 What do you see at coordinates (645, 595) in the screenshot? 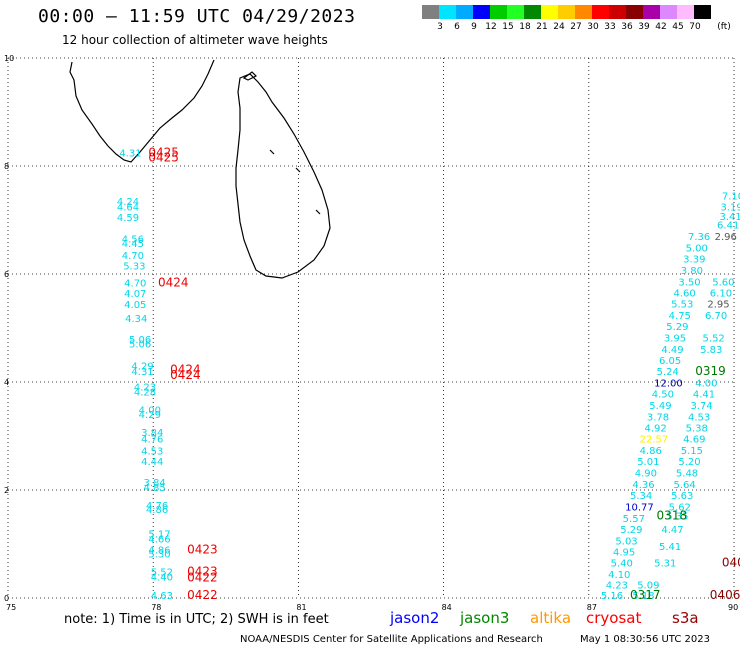
I see `pass-time-label: 0317` at bounding box center [645, 595].